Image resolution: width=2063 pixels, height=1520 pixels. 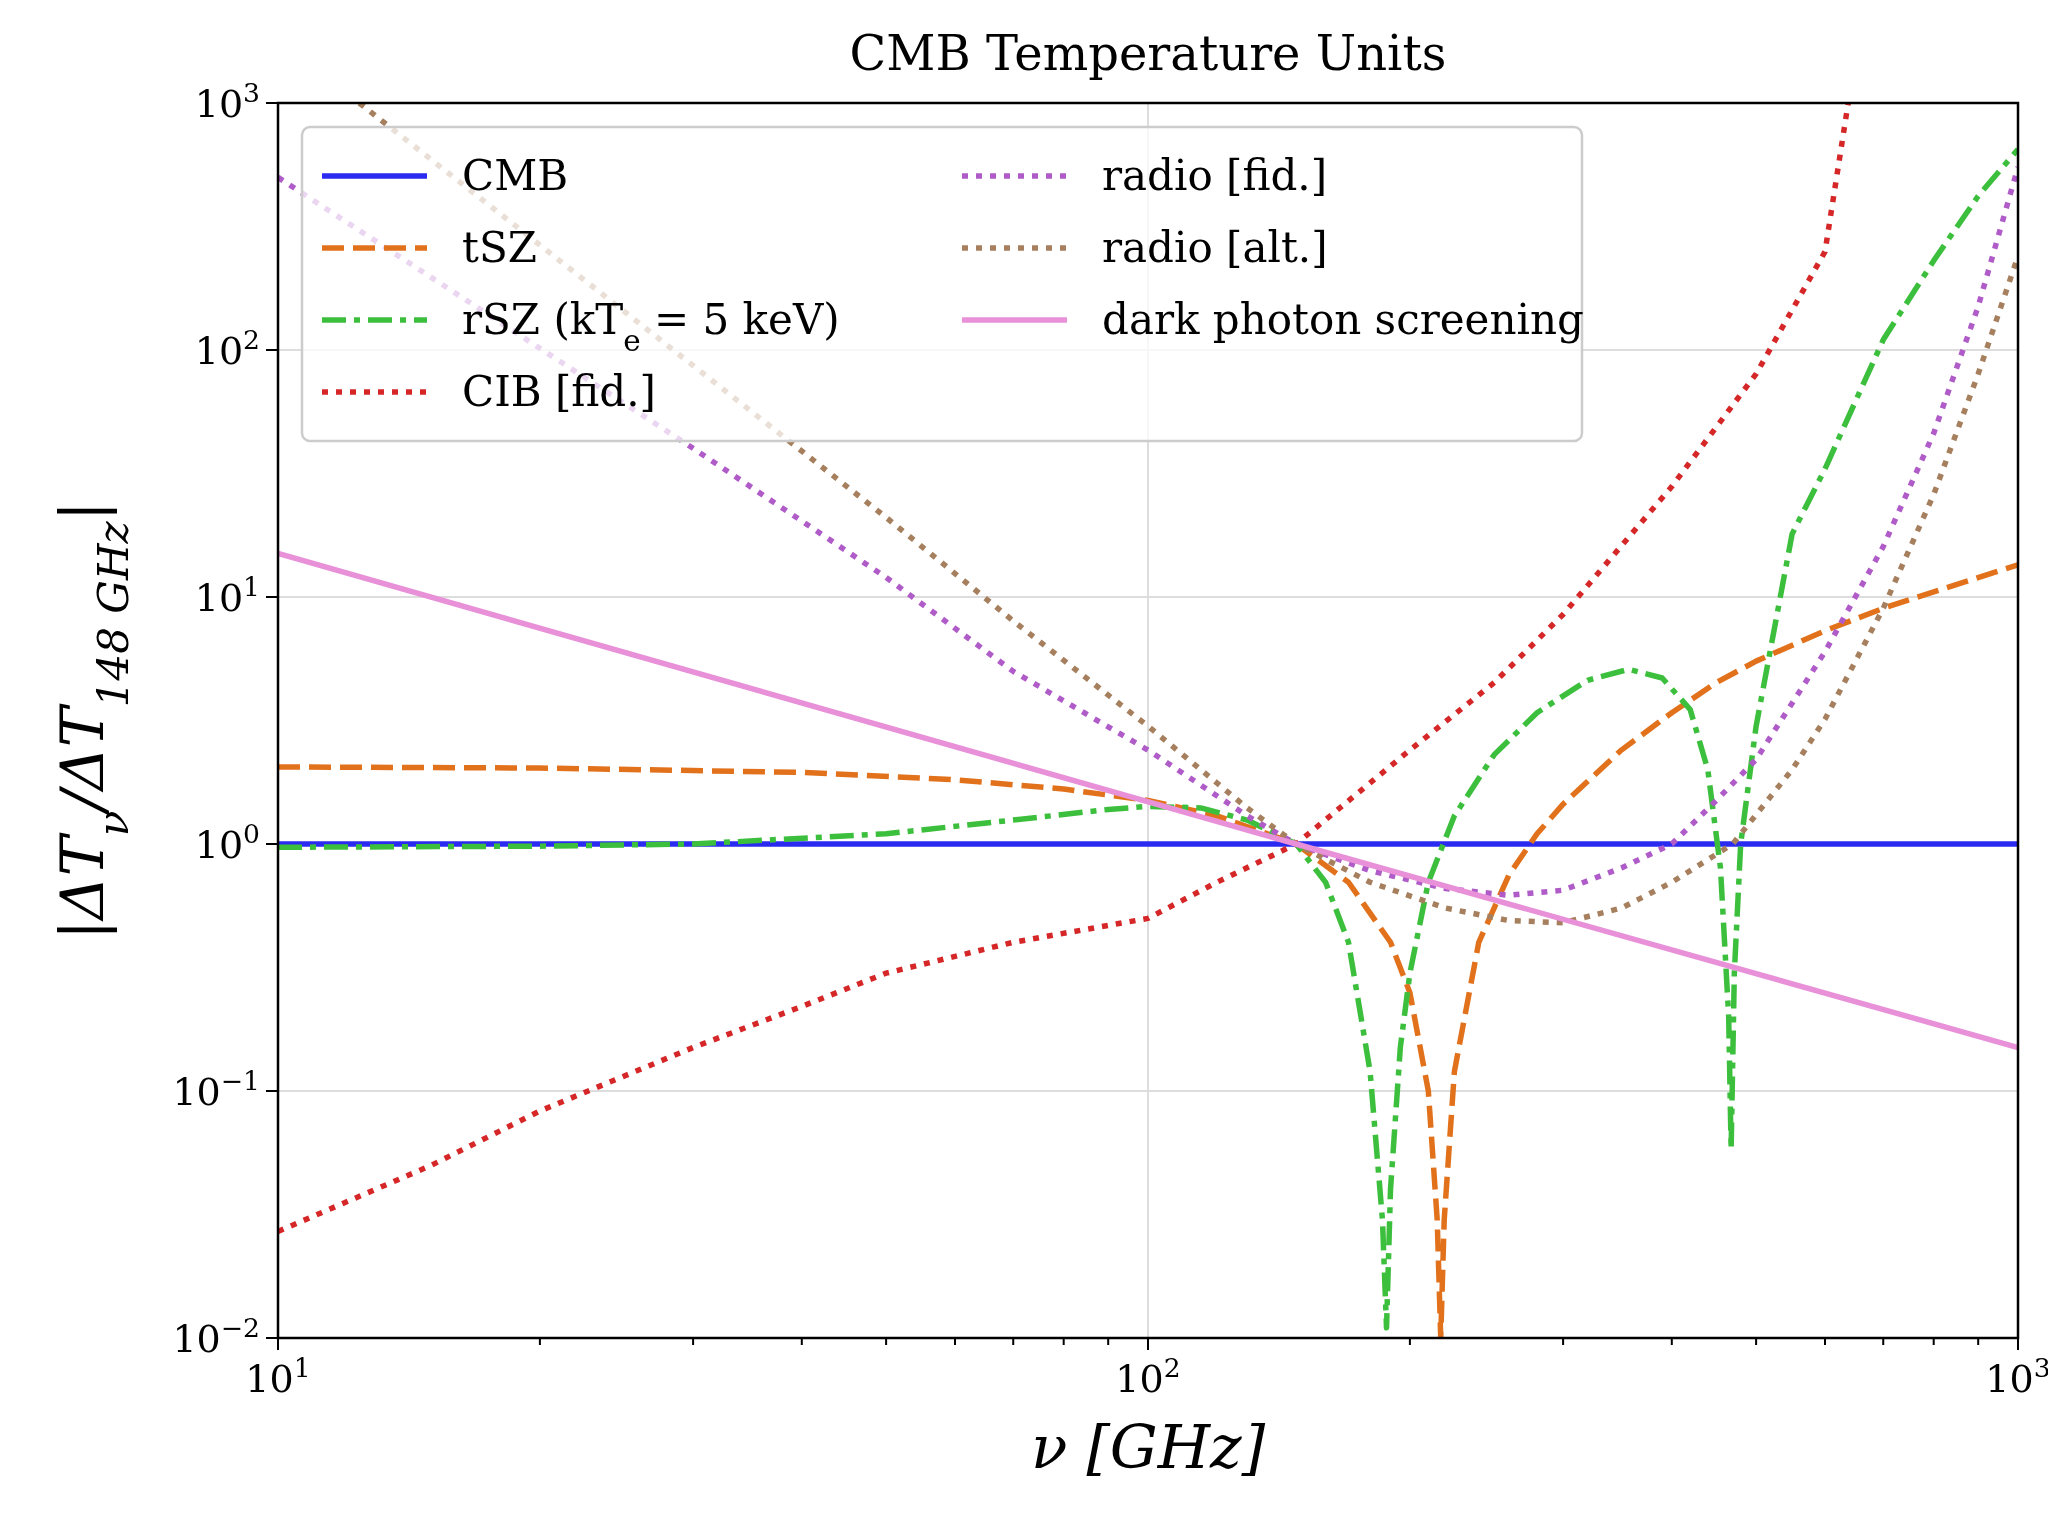 What do you see at coordinates (499, 247) in the screenshot?
I see `legend-label: tSZ` at bounding box center [499, 247].